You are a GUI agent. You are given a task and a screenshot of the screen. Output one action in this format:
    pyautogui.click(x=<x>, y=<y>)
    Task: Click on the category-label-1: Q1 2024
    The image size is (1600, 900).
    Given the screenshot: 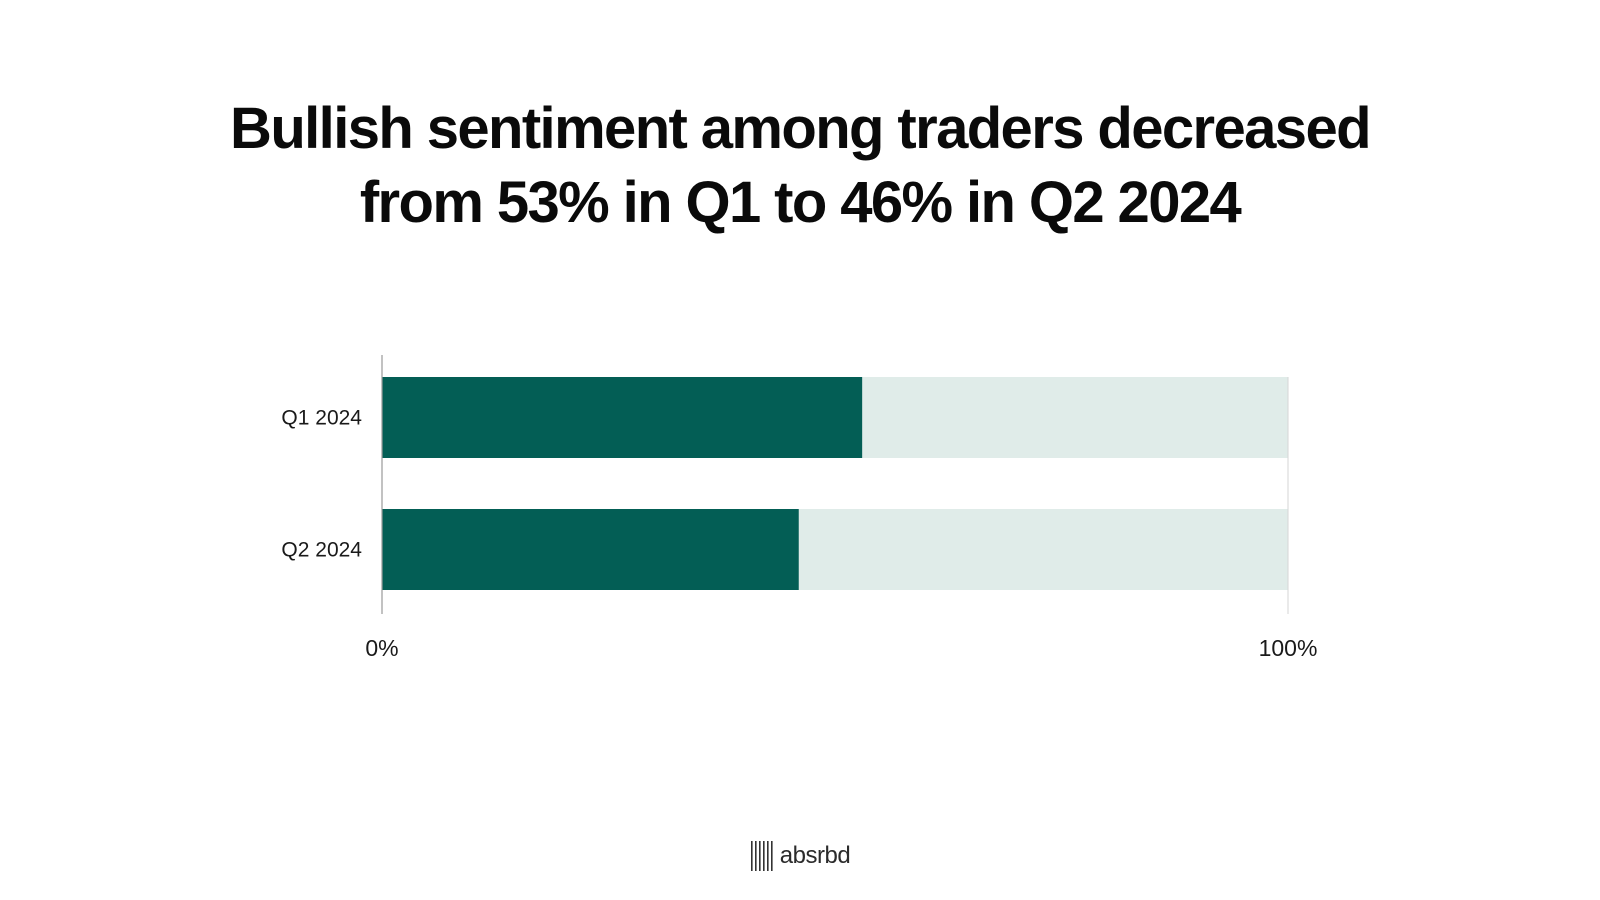 What is the action you would take?
    pyautogui.click(x=321, y=418)
    